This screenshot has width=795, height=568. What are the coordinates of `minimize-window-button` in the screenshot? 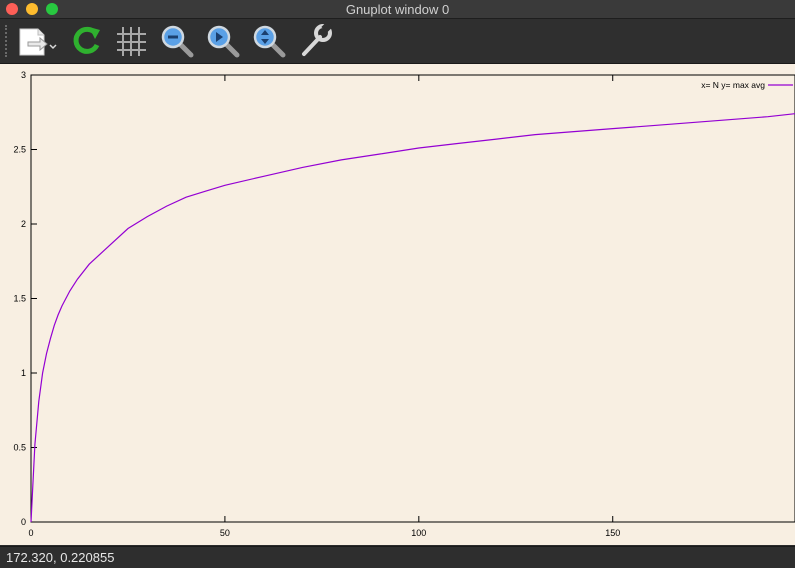 It's located at (32, 9).